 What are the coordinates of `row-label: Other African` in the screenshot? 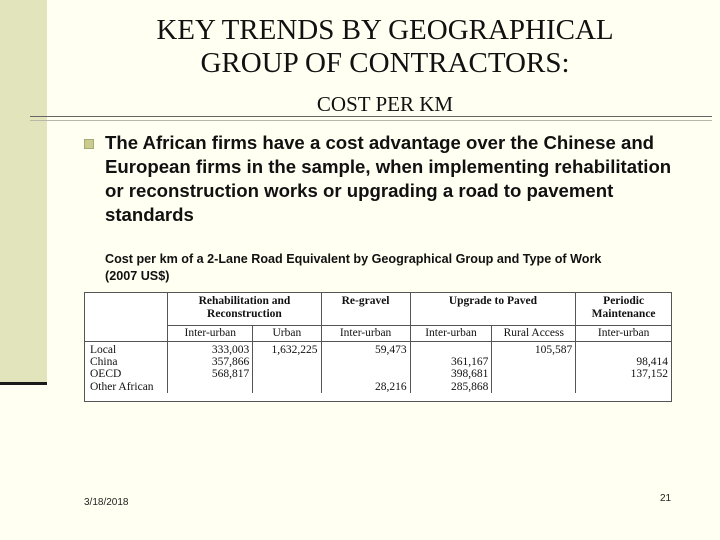 It's located at (127, 386).